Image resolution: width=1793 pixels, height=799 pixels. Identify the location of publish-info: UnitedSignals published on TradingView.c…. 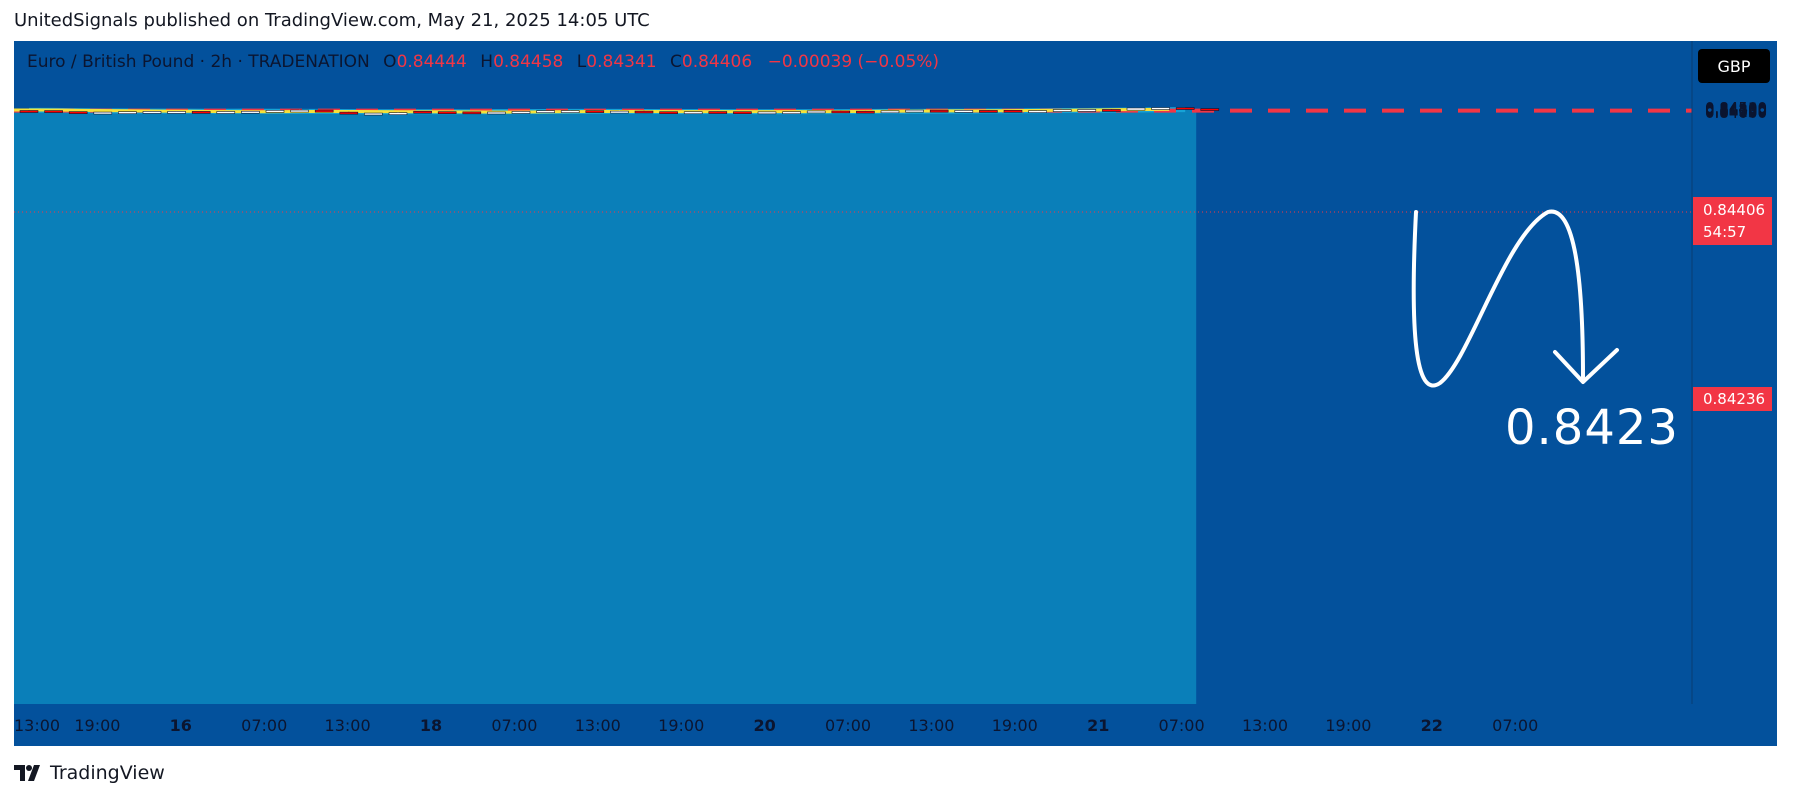
(332, 20).